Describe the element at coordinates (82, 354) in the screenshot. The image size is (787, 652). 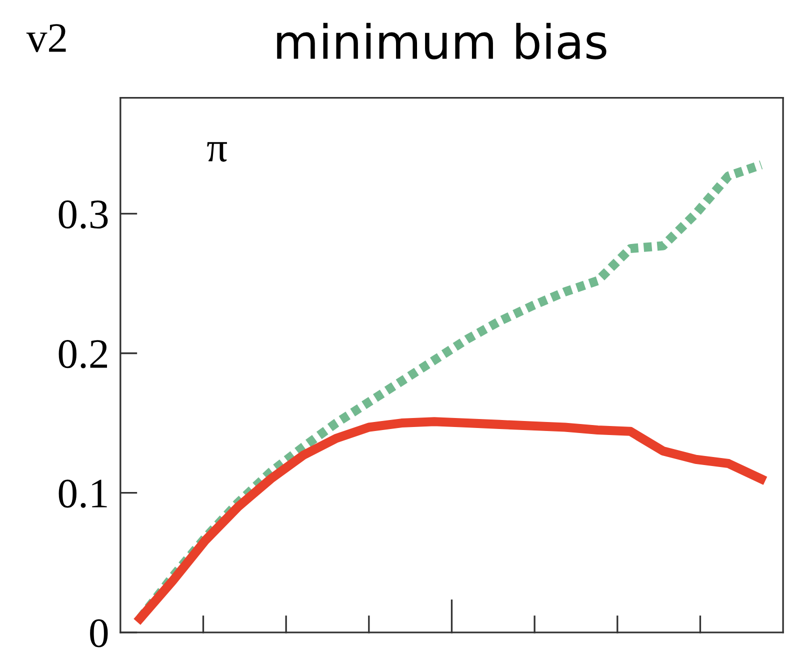
I see `y-tick-label: 0.2` at that location.